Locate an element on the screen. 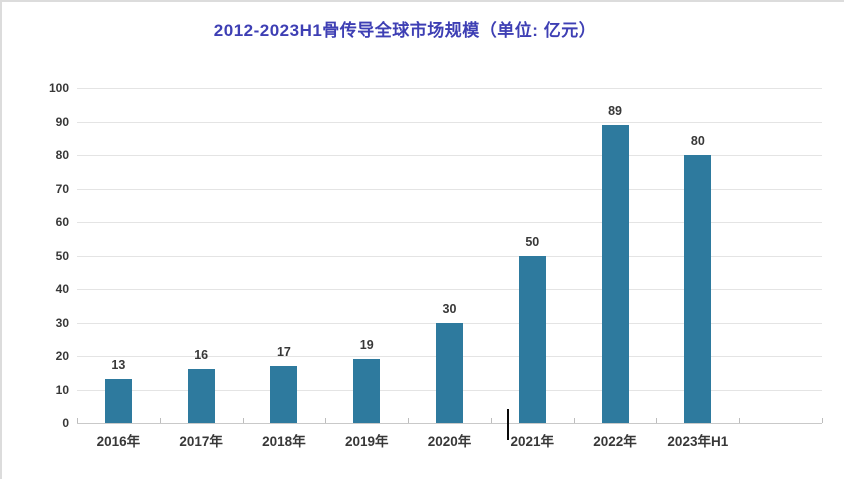 This screenshot has height=479, width=844. bar-value-label: 89 is located at coordinates (615, 110).